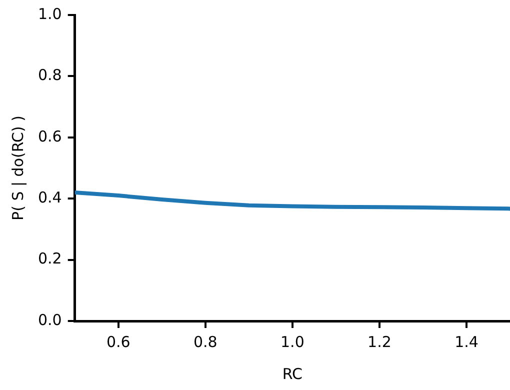 This screenshot has height=390, width=510. Describe the element at coordinates (50, 13) in the screenshot. I see `y-tick-label: 1.0` at that location.